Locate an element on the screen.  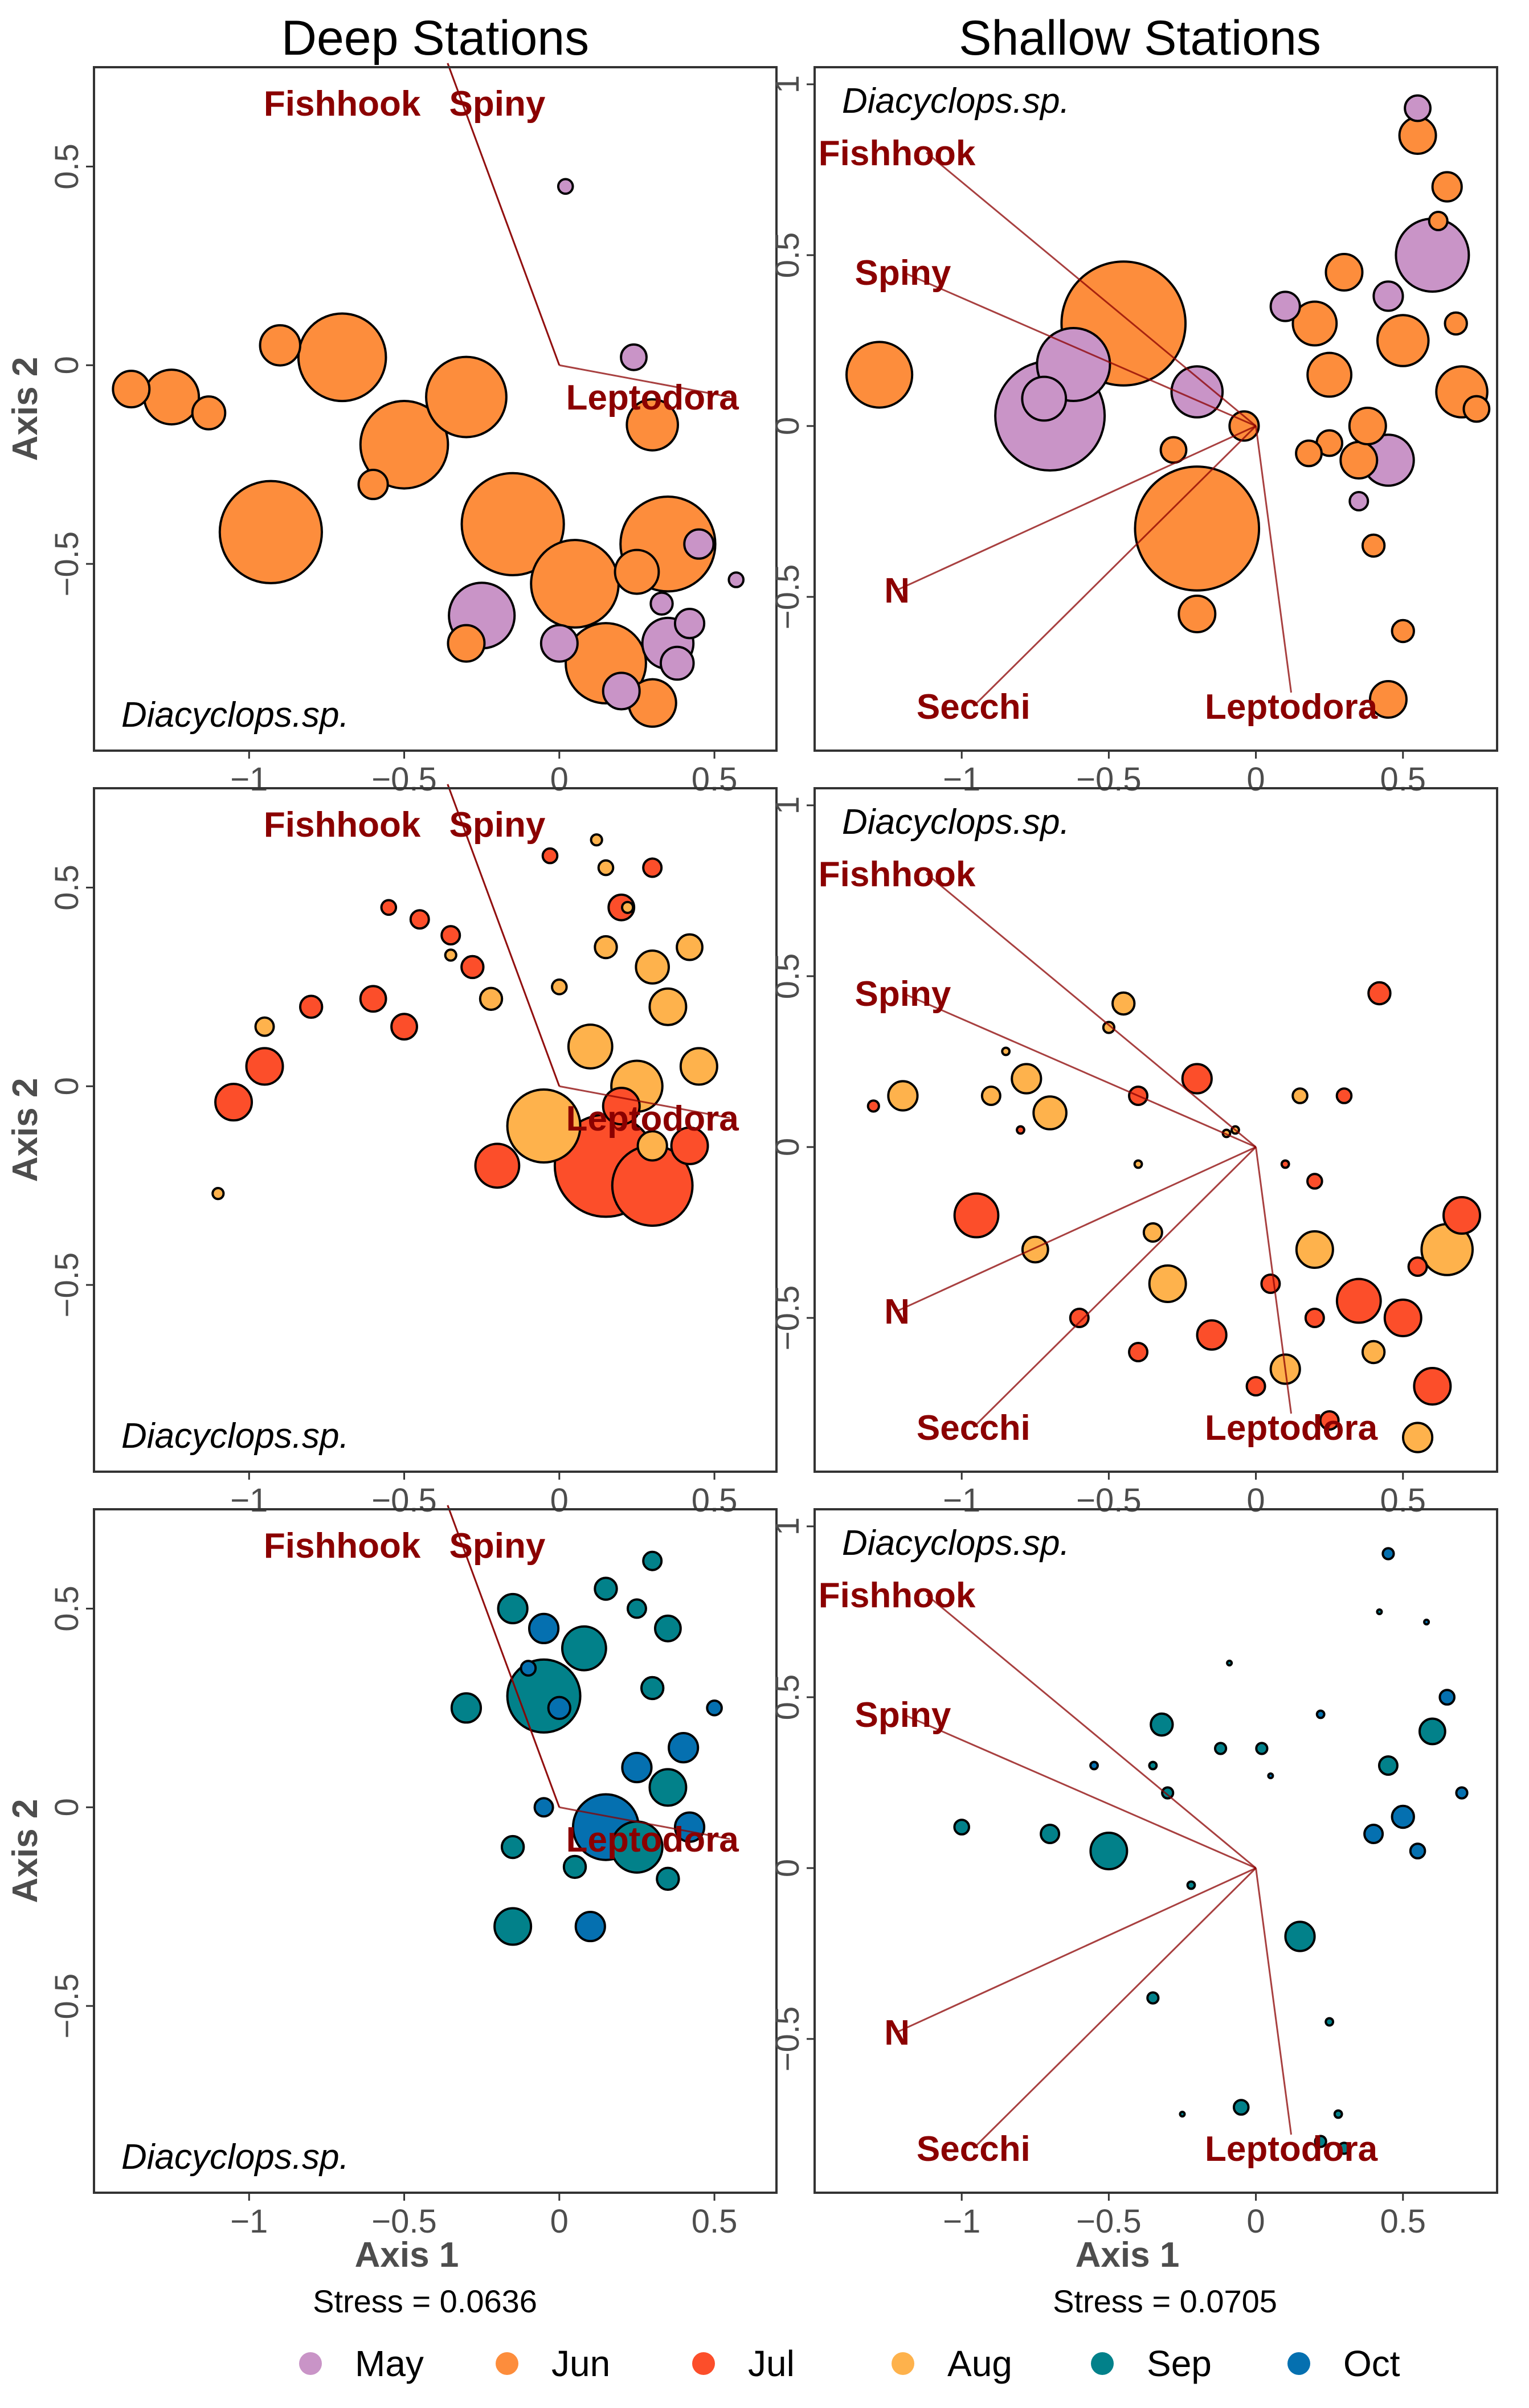
x-axis-label: Axis 1 is located at coordinates (1128, 2255).